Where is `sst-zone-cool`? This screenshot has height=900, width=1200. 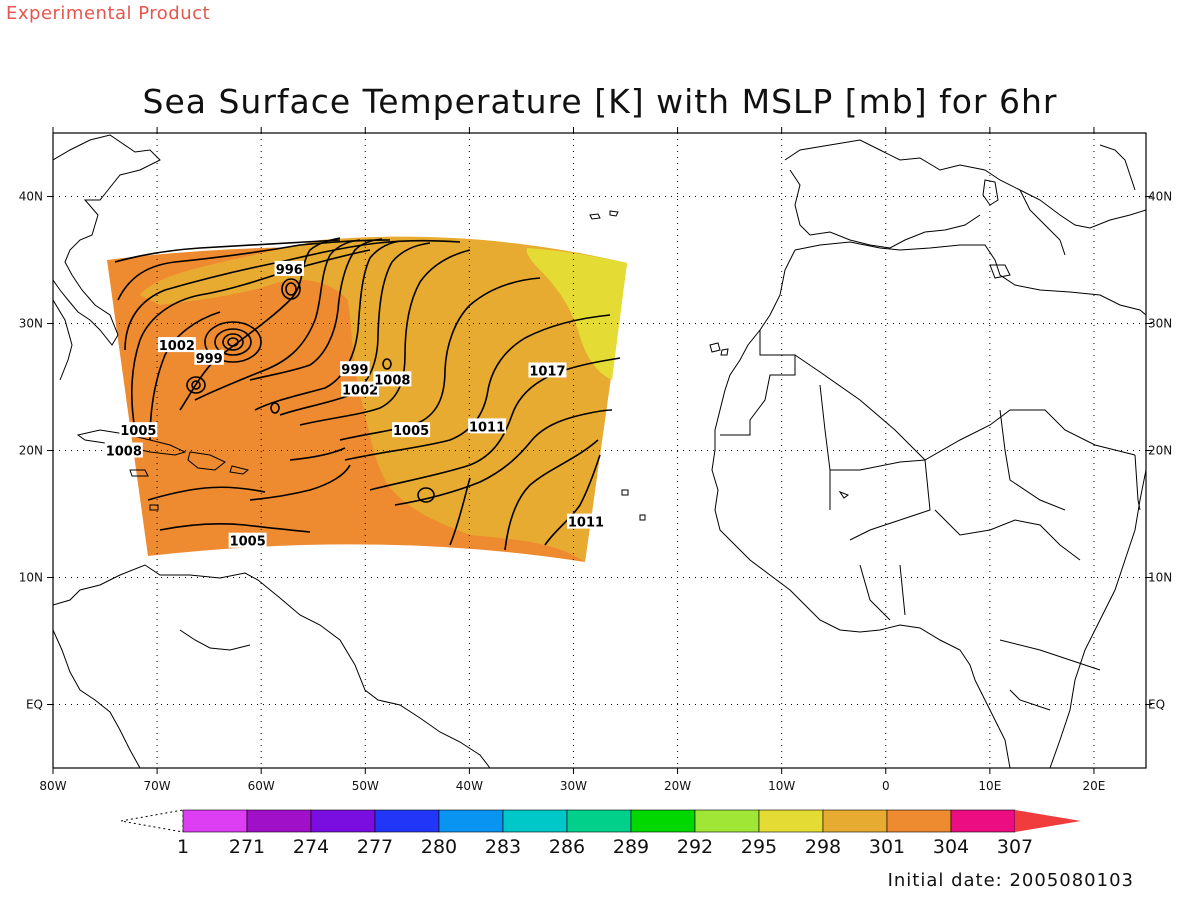
sst-zone-cool is located at coordinates (576, 314).